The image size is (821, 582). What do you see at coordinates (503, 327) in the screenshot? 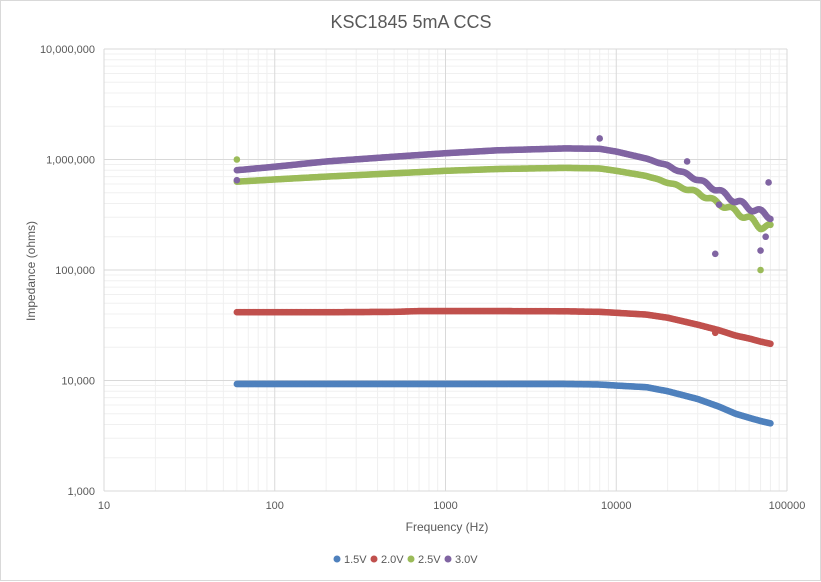
I see `series-2.0V` at bounding box center [503, 327].